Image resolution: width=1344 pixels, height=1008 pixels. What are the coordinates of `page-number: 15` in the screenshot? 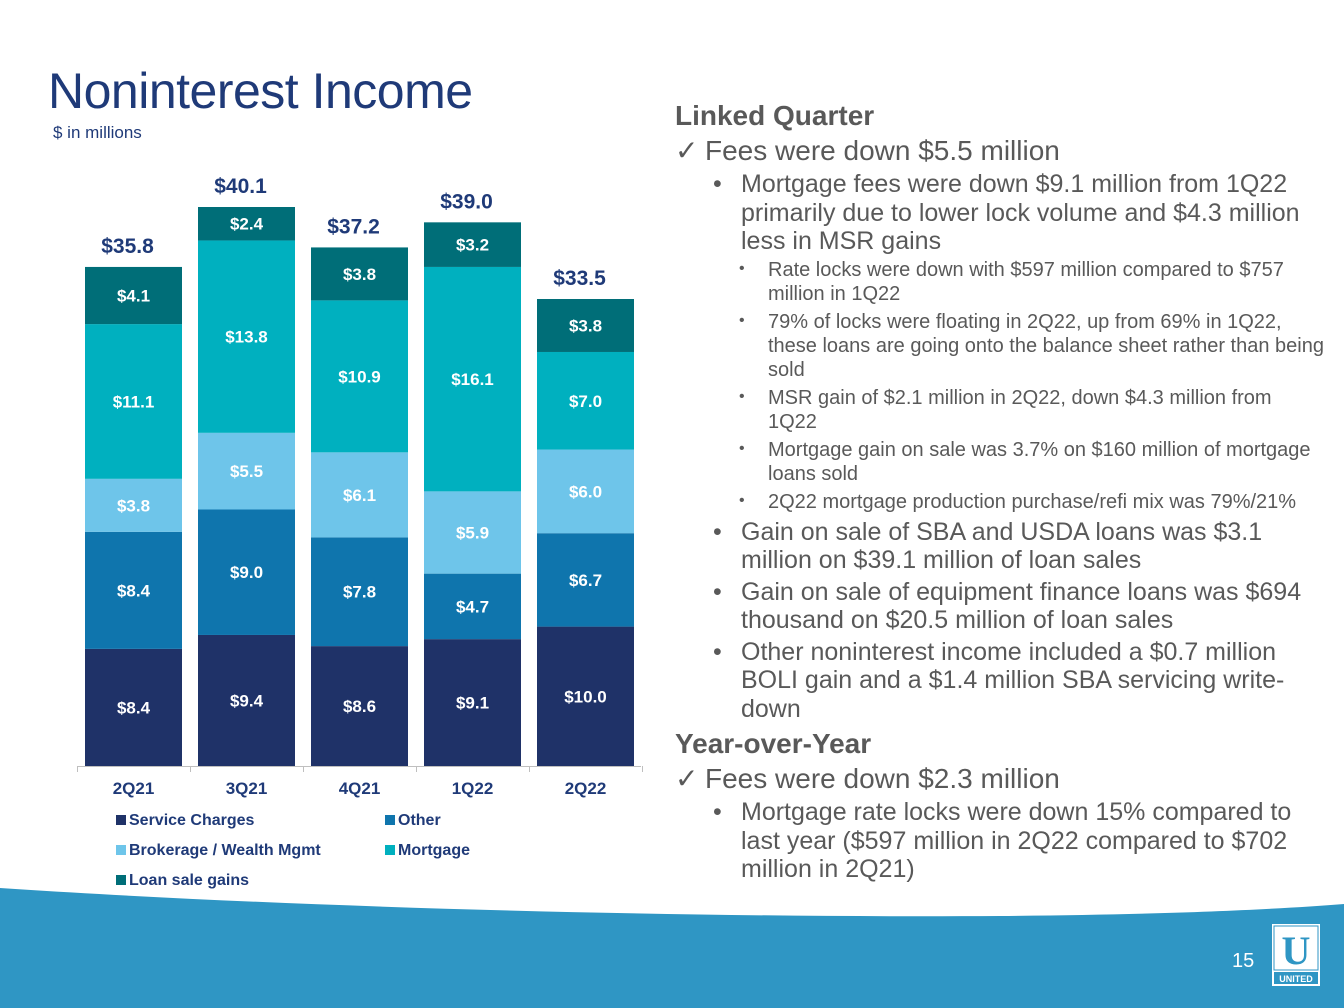 It's located at (1243, 961).